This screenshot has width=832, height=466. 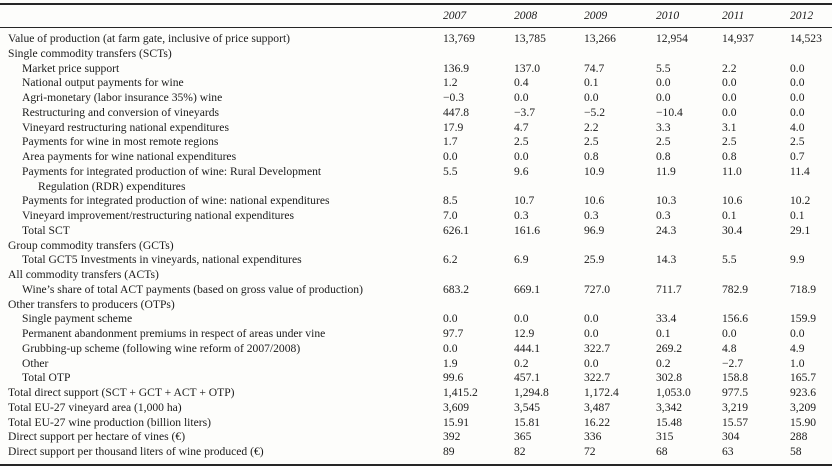 I want to click on cell-value: 4.8, so click(x=729, y=348).